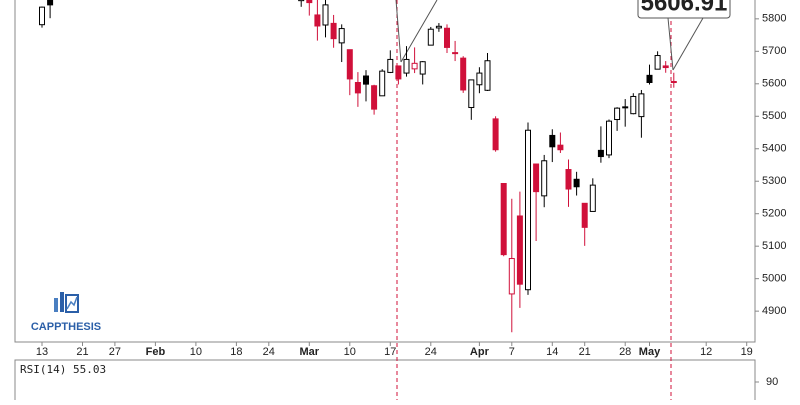 Image resolution: width=800 pixels, height=405 pixels. I want to click on y-tick-label: 5700, so click(774, 51).